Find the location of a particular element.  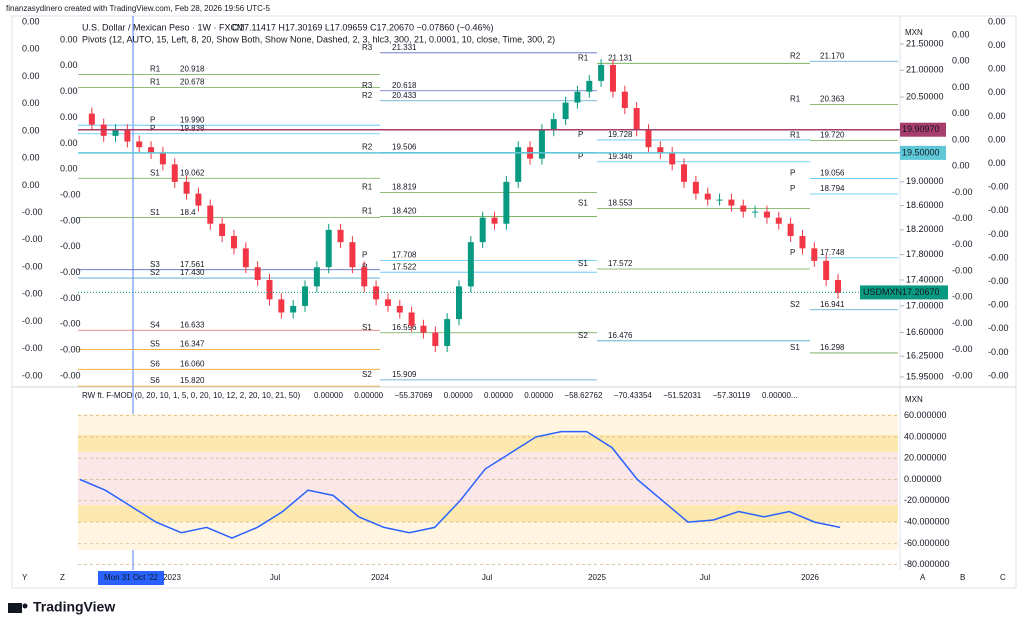

crosshair-date-box is located at coordinates (131, 578).